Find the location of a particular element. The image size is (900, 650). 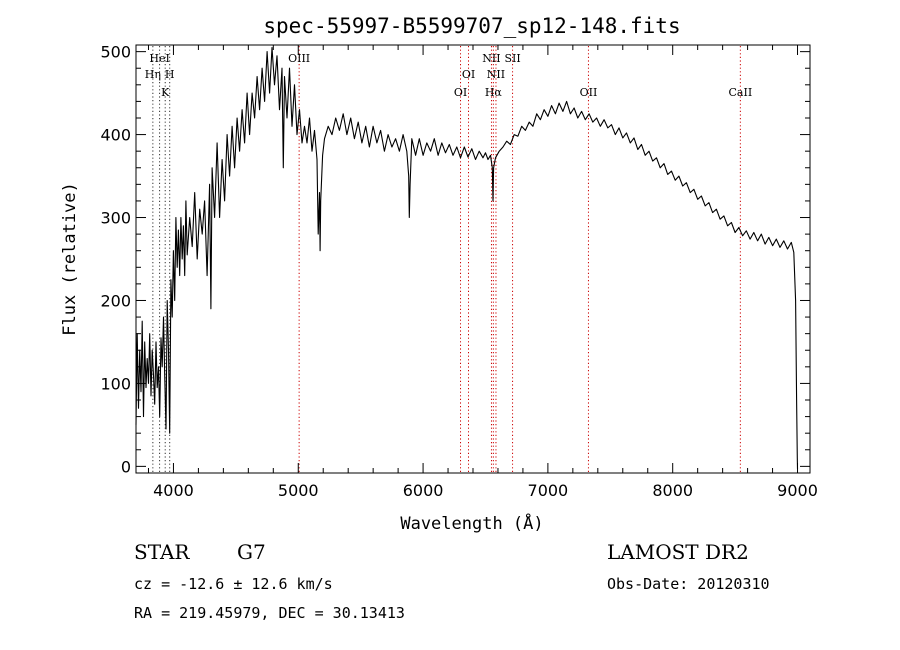

line-label-10: SII is located at coordinates (512, 58).